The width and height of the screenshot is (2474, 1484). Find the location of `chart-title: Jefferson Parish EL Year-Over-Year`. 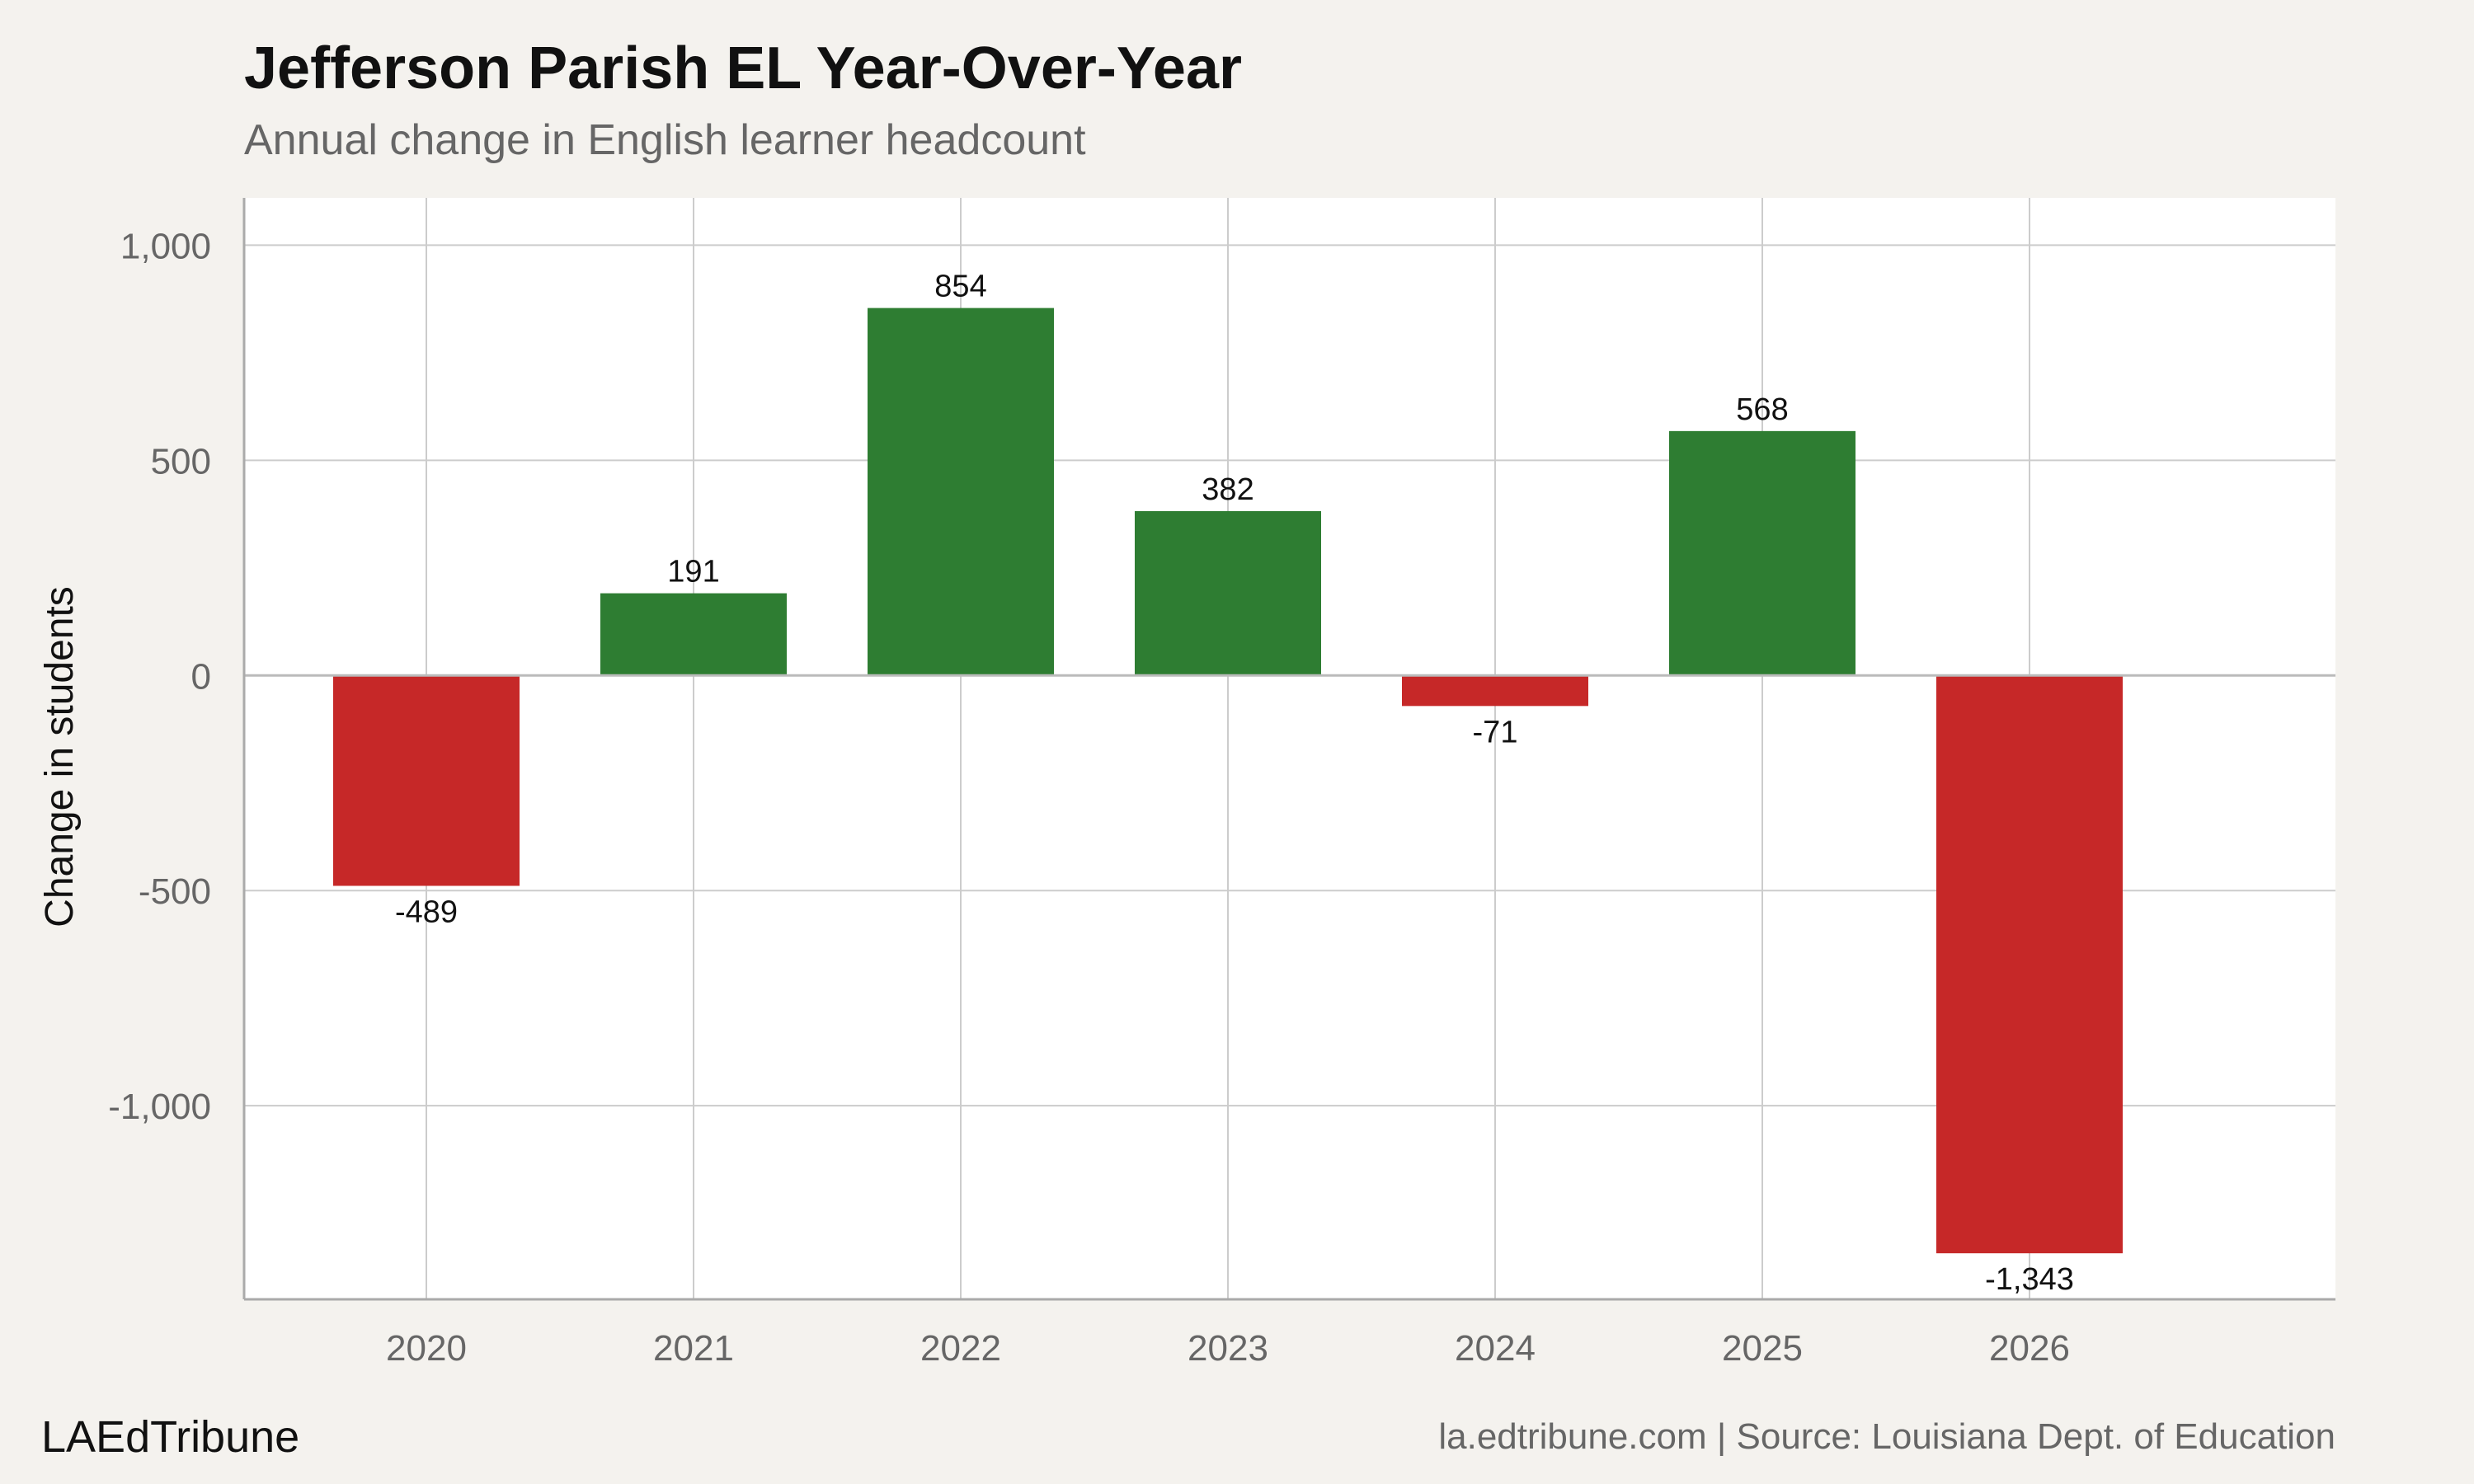

chart-title: Jefferson Parish EL Year-Over-Year is located at coordinates (743, 68).